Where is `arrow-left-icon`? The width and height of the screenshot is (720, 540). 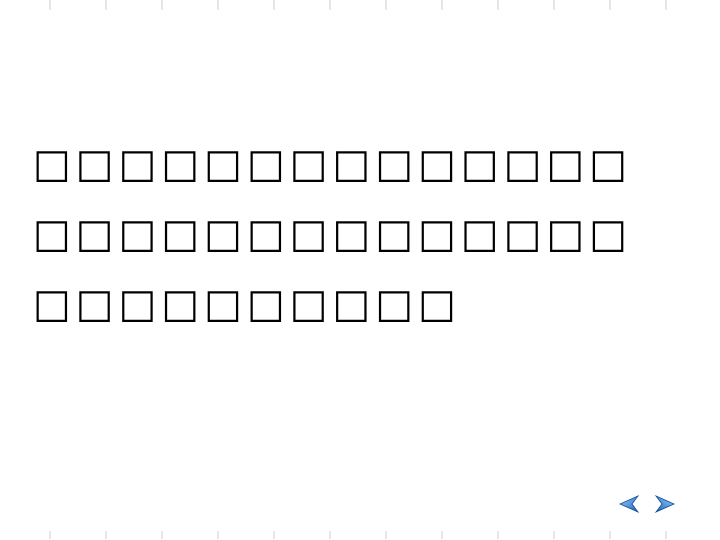
arrow-left-icon is located at coordinates (629, 504).